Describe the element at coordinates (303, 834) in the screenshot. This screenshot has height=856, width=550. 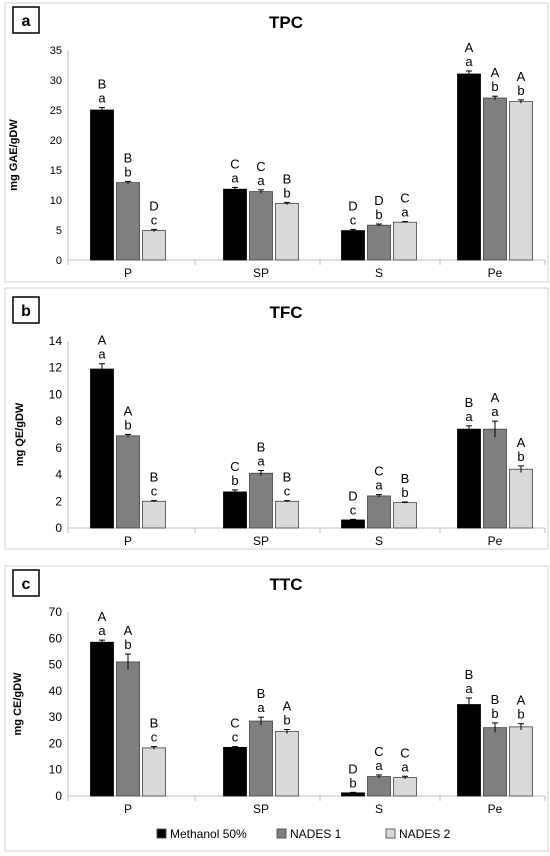
I see `legend: Methanol 50% NADES 1 NADES 2` at that location.